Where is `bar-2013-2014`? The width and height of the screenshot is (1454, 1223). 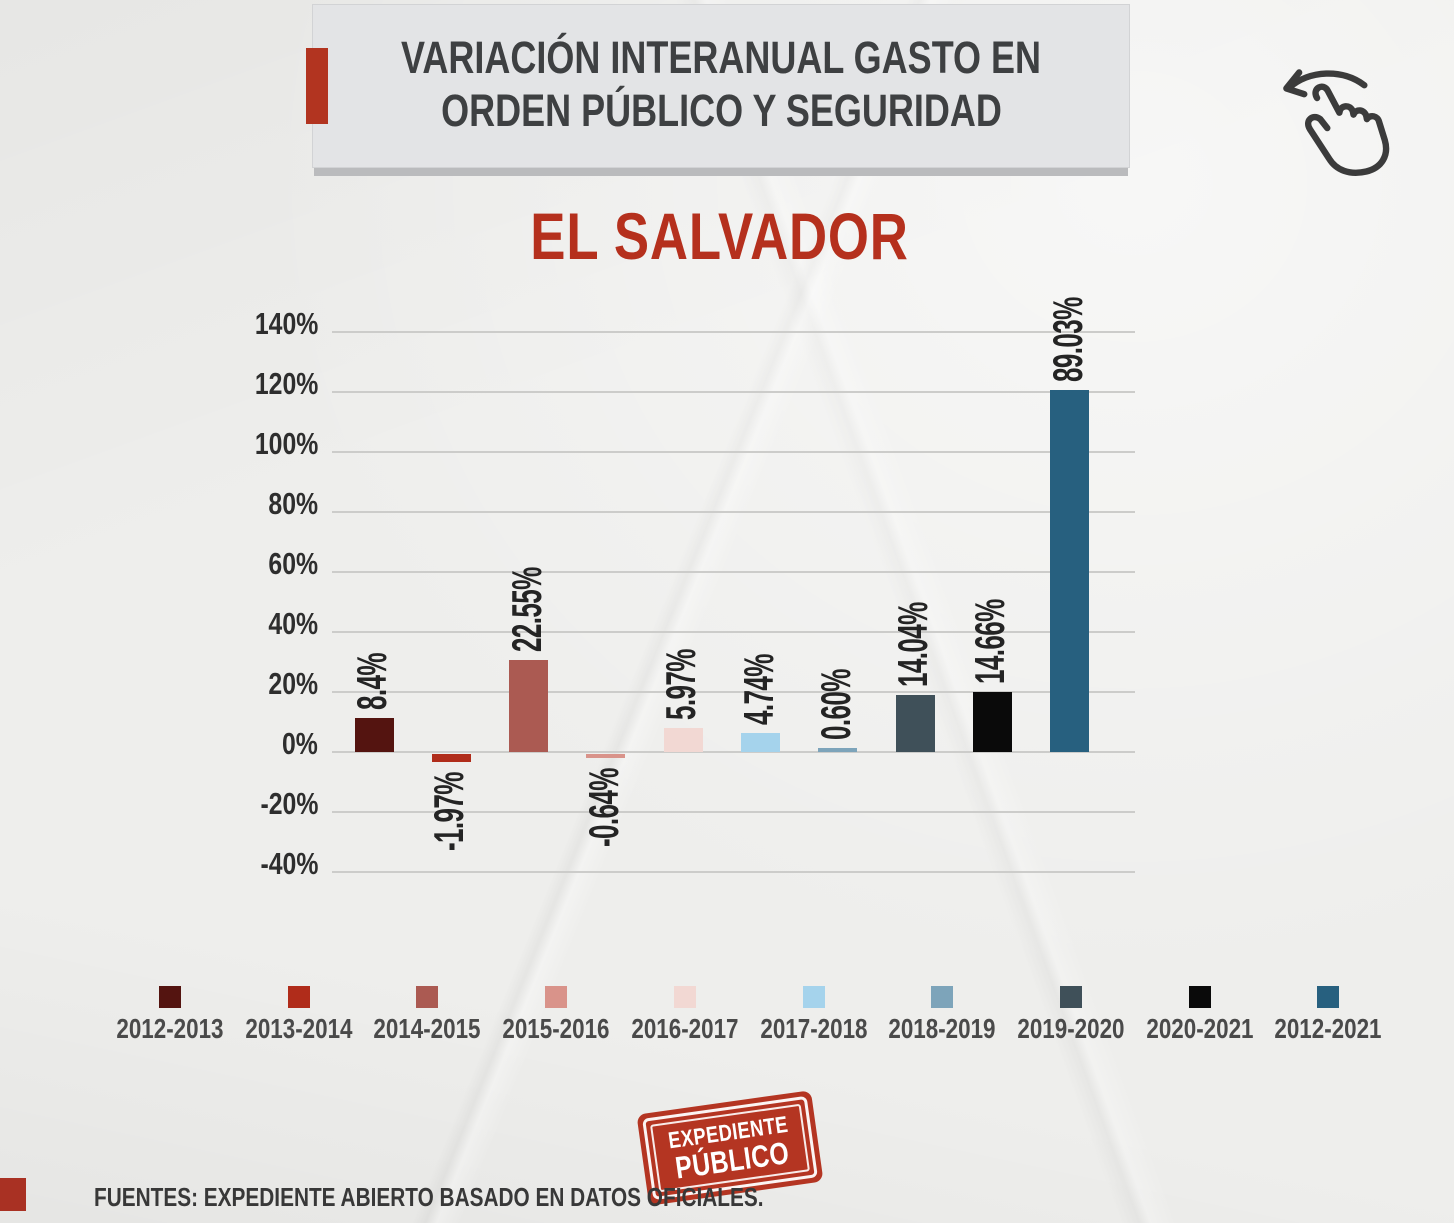
bar-2013-2014 is located at coordinates (451, 758).